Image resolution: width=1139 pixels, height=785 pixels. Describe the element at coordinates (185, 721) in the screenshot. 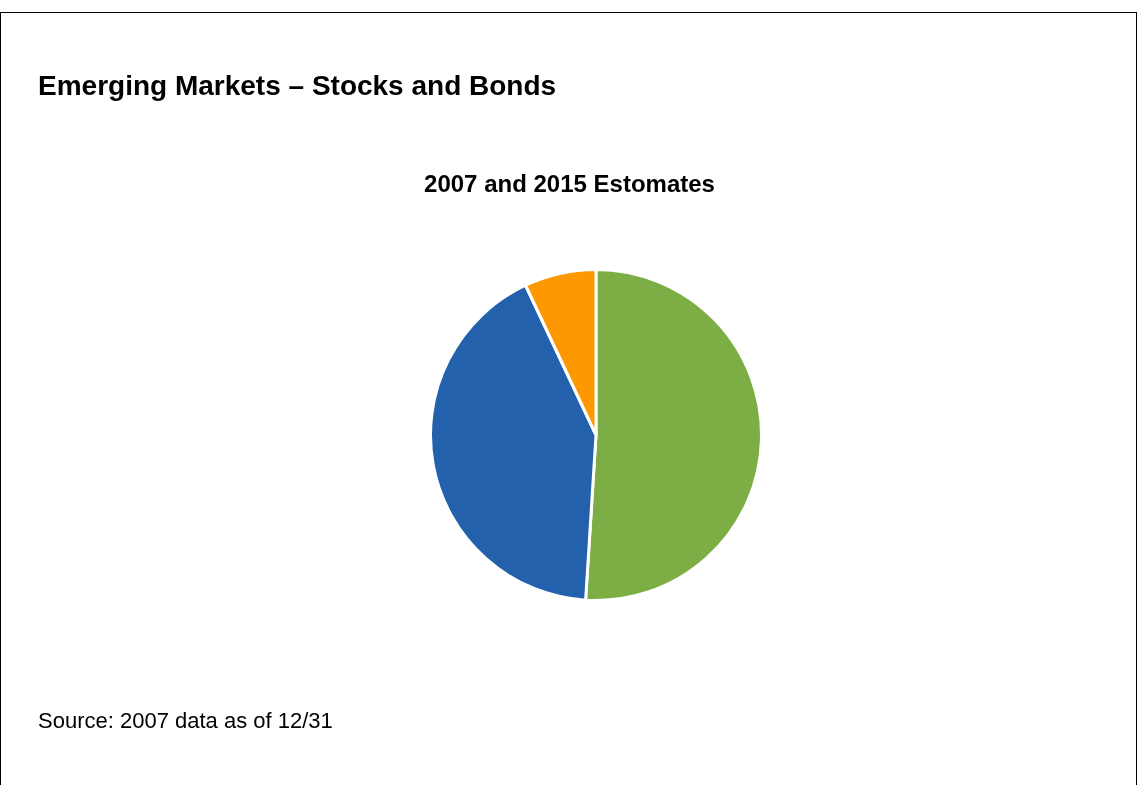

I see `source-note: Source: 2007 data as of 12/31` at that location.